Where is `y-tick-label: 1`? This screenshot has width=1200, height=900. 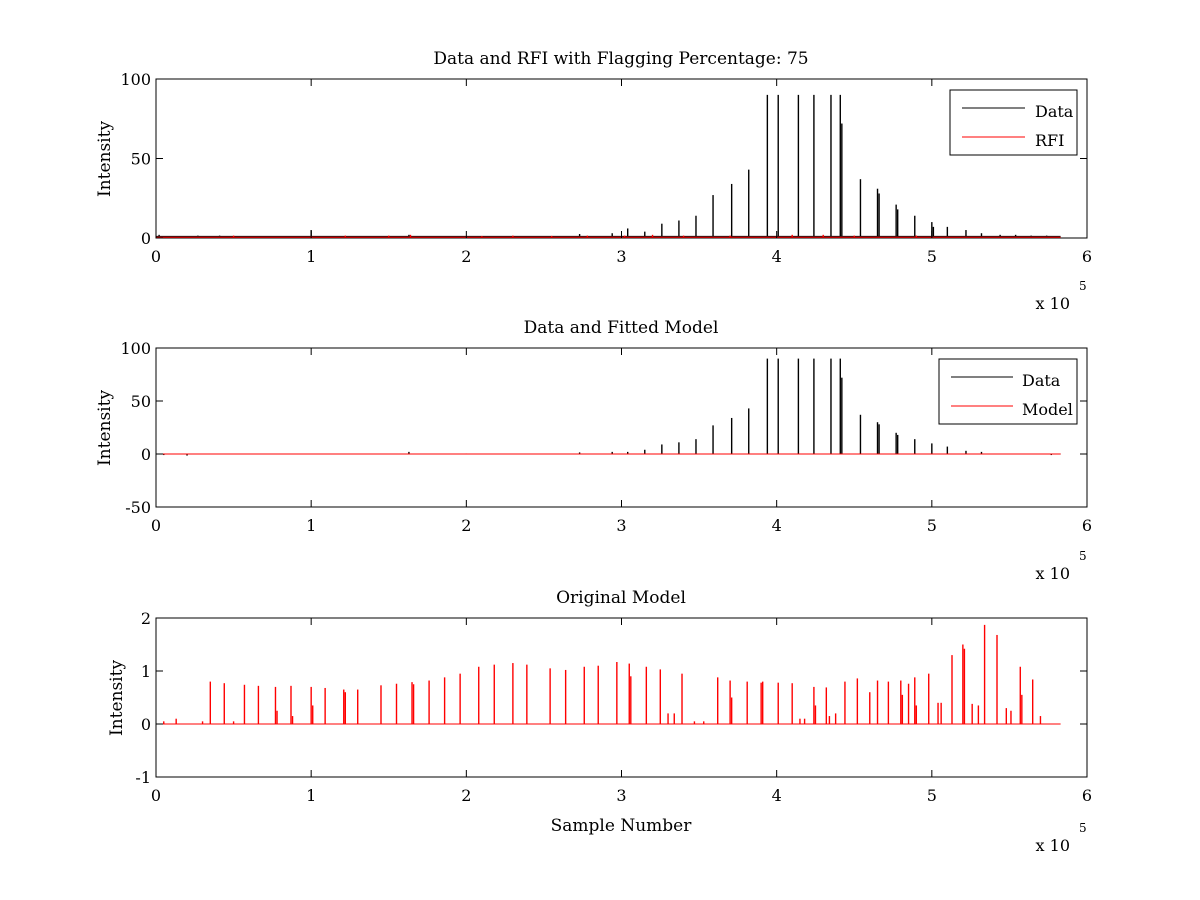 y-tick-label: 1 is located at coordinates (146, 671).